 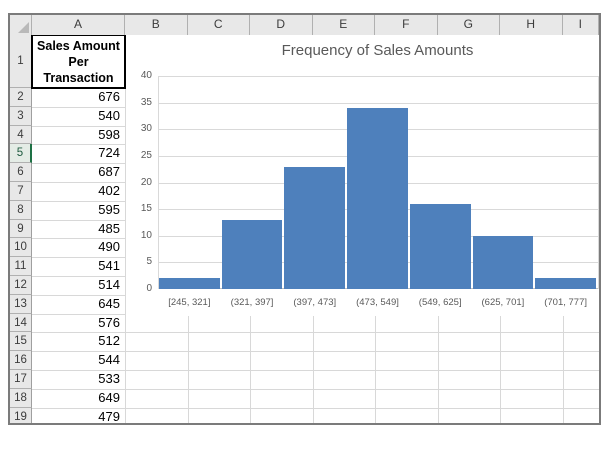 I want to click on row-header-7: 7, so click(x=21, y=191).